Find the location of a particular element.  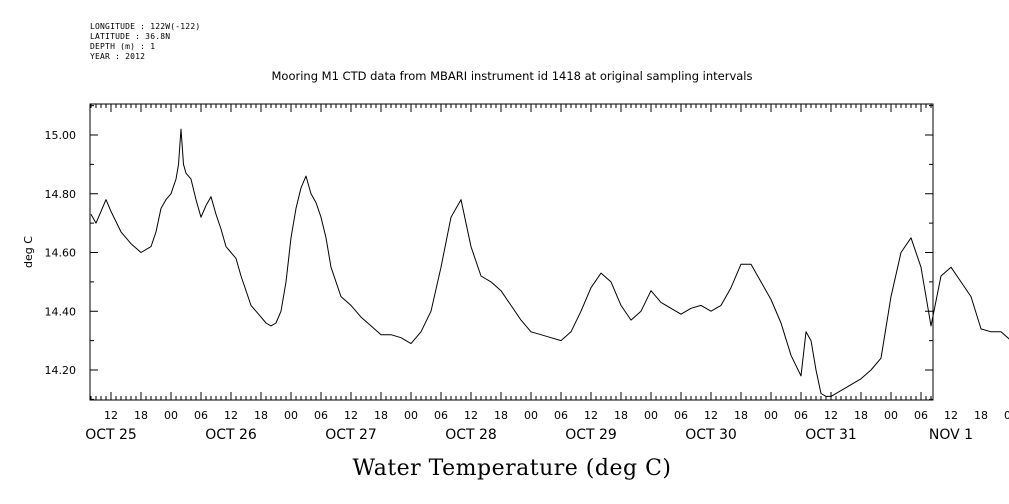

y-tick-label: 15.00 is located at coordinates (61, 135).